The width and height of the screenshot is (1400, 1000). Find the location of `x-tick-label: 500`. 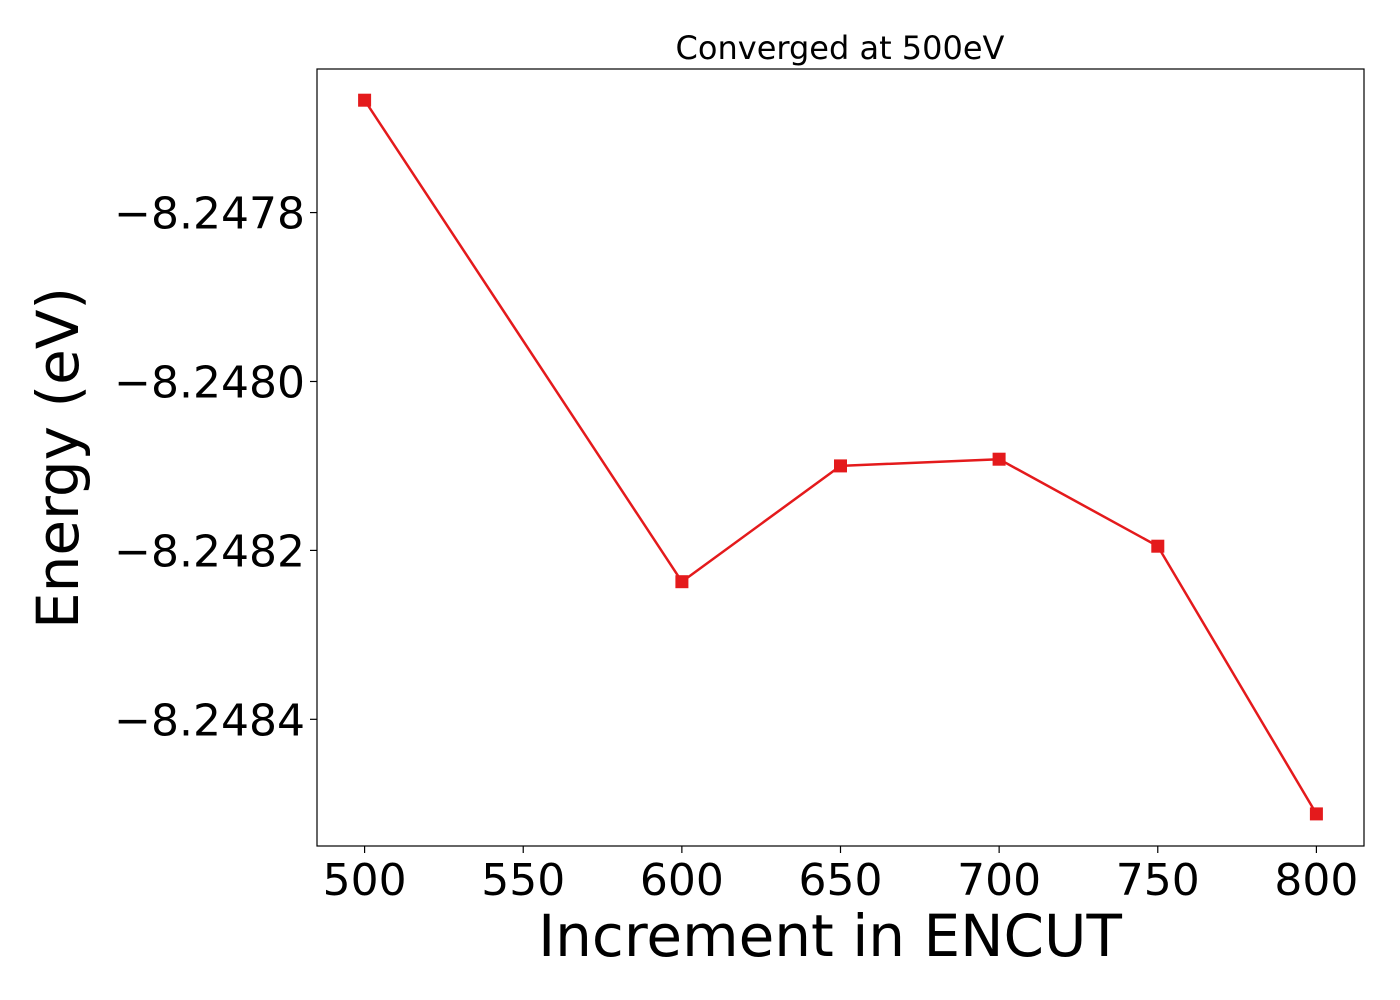

x-tick-label: 500 is located at coordinates (365, 880).